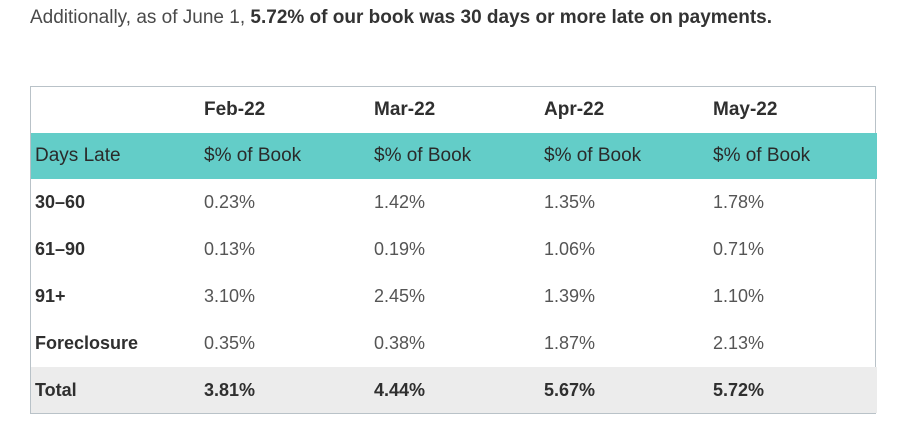 This screenshot has width=910, height=431. What do you see at coordinates (454, 110) in the screenshot?
I see `month-header-row: Feb-22 Mar-22 Apr-22 May-22` at bounding box center [454, 110].